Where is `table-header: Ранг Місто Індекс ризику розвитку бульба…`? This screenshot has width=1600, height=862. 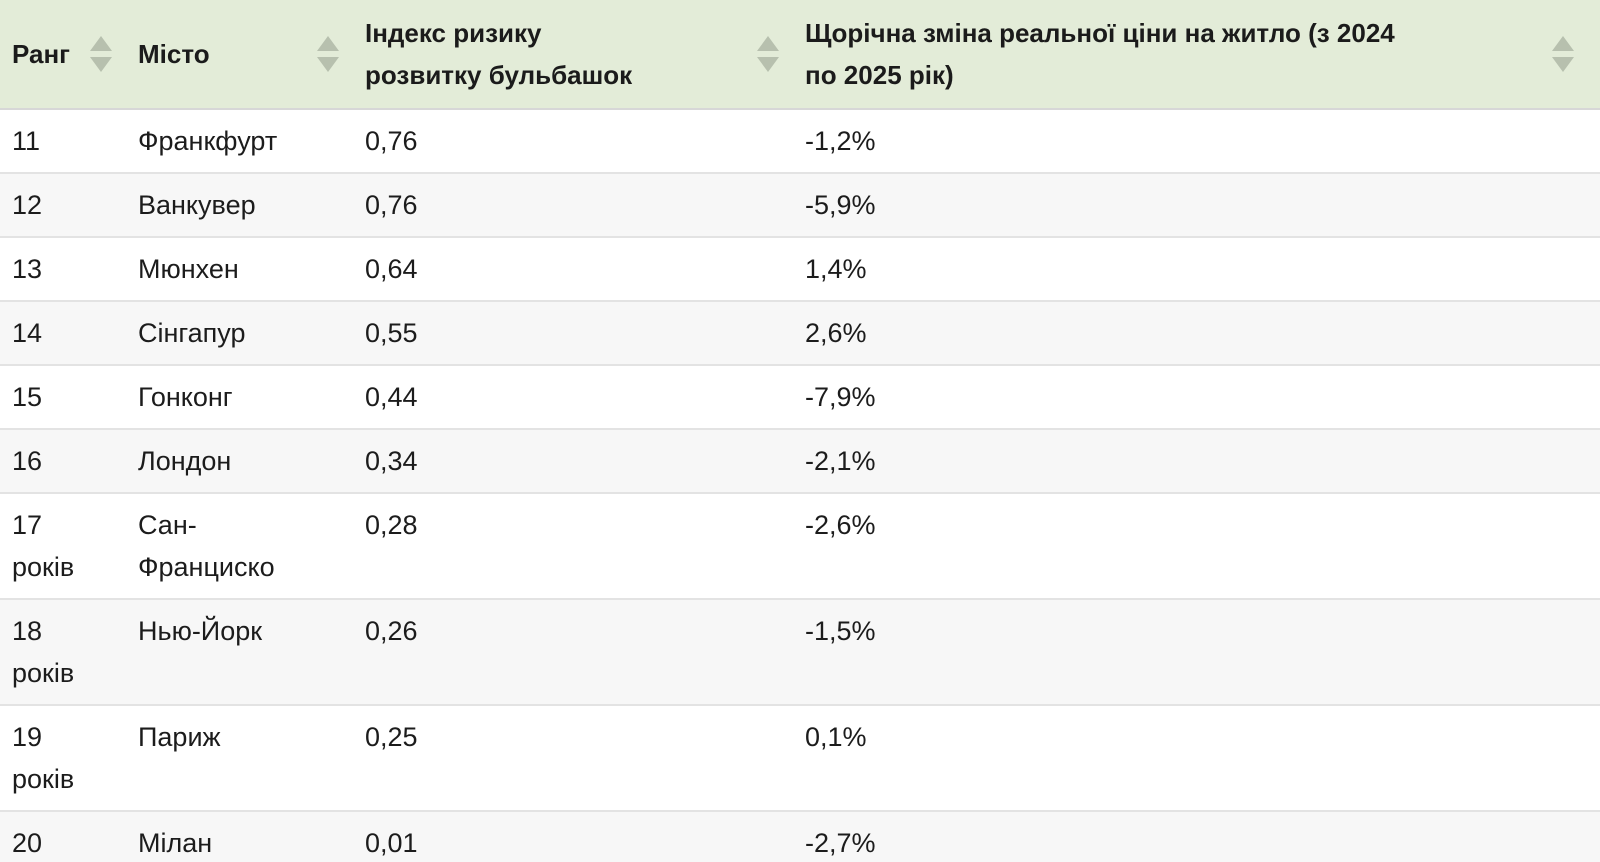
table-header: Ранг Місто Індекс ризику розвитку бульба… is located at coordinates (800, 55).